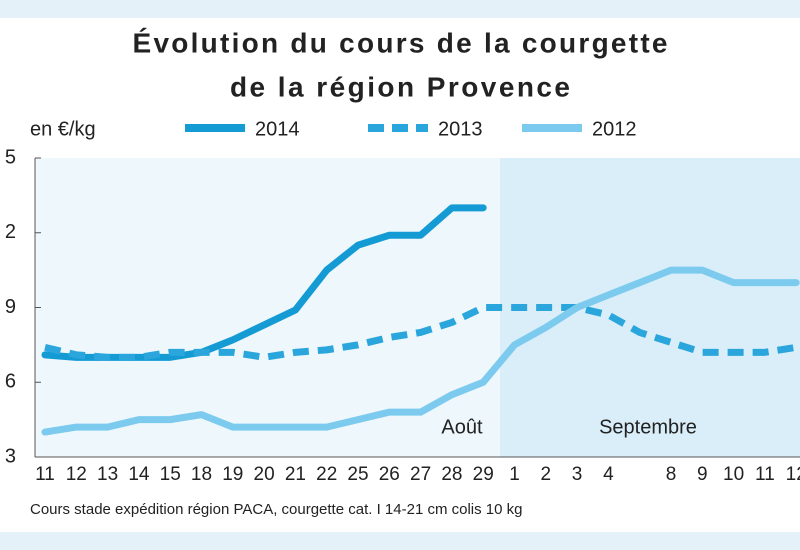 Image resolution: width=800 pixels, height=550 pixels. Describe the element at coordinates (232, 474) in the screenshot. I see `x-tick-label: 19` at that location.